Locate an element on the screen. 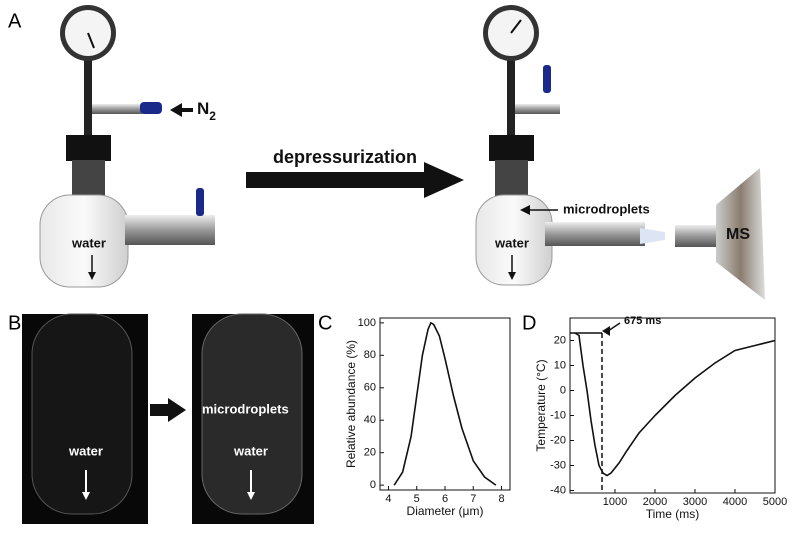  x-tick-label: 7 is located at coordinates (473, 499).